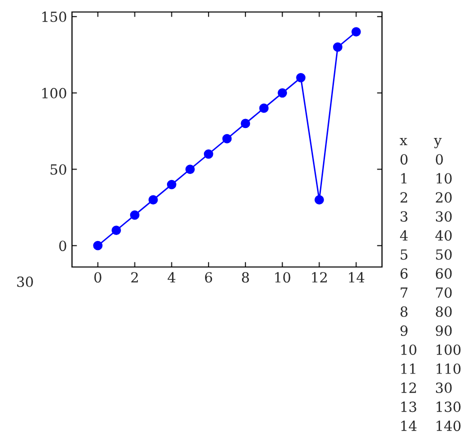  What do you see at coordinates (245, 277) in the screenshot?
I see `x-tick-label: 8` at bounding box center [245, 277].